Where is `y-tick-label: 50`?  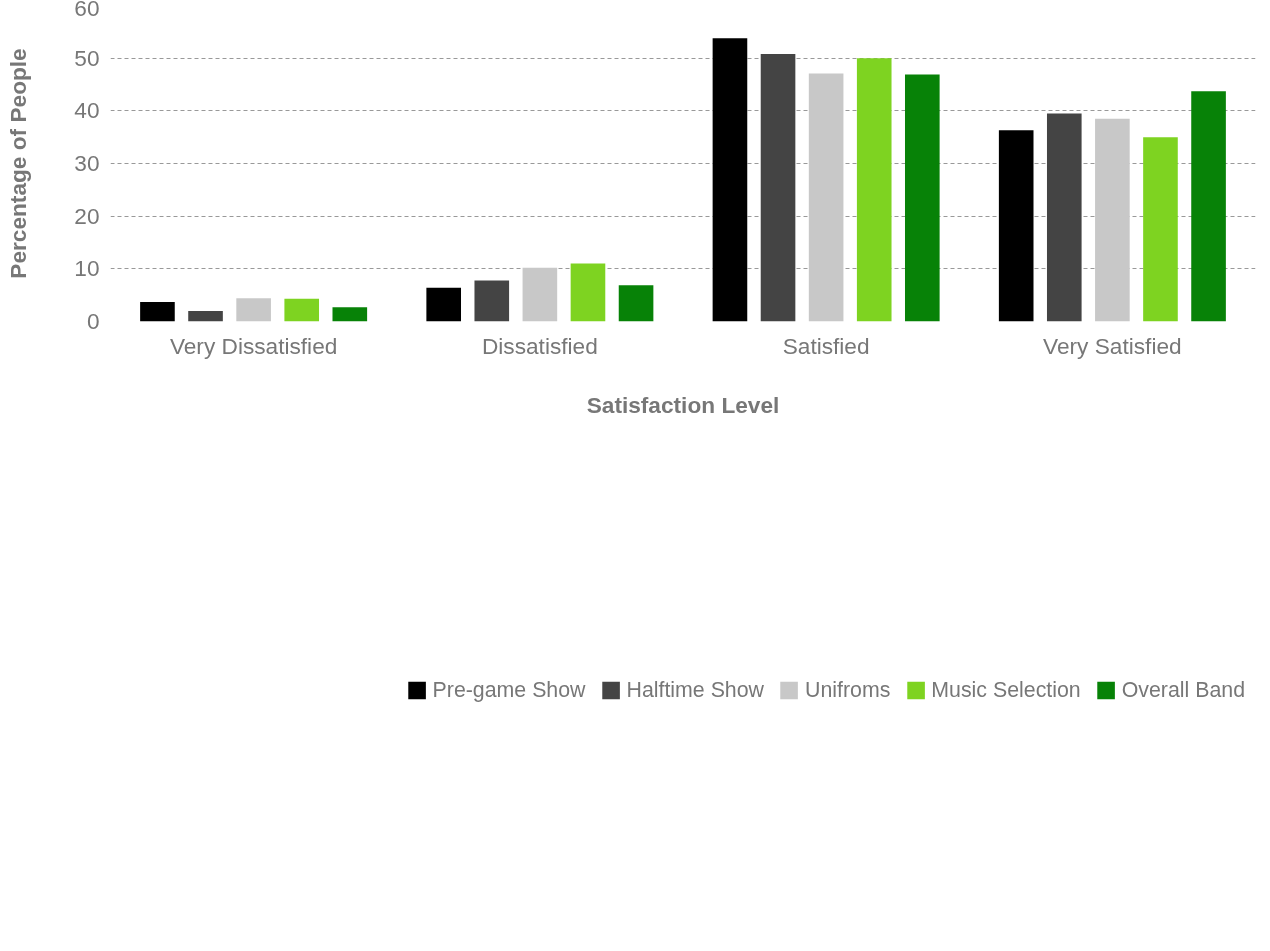
y-tick-label: 50 is located at coordinates (87, 57).